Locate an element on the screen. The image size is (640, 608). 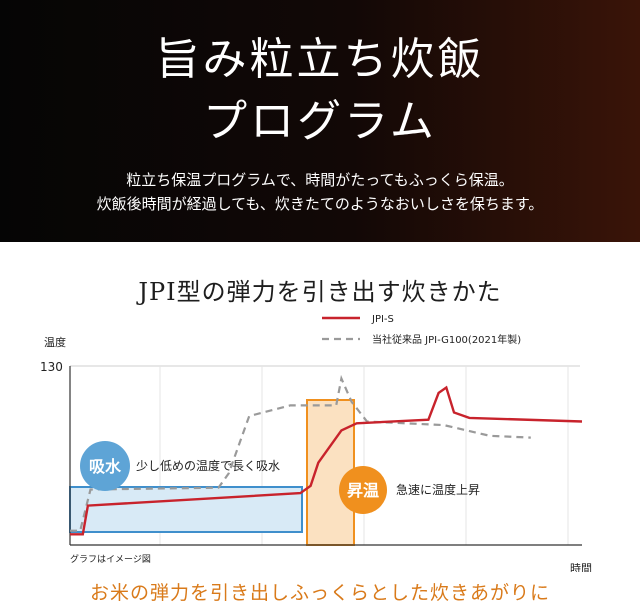
footer-tagline: お米の弾力を引き出しふっくらとした炊きあがりに is located at coordinates (319, 593).